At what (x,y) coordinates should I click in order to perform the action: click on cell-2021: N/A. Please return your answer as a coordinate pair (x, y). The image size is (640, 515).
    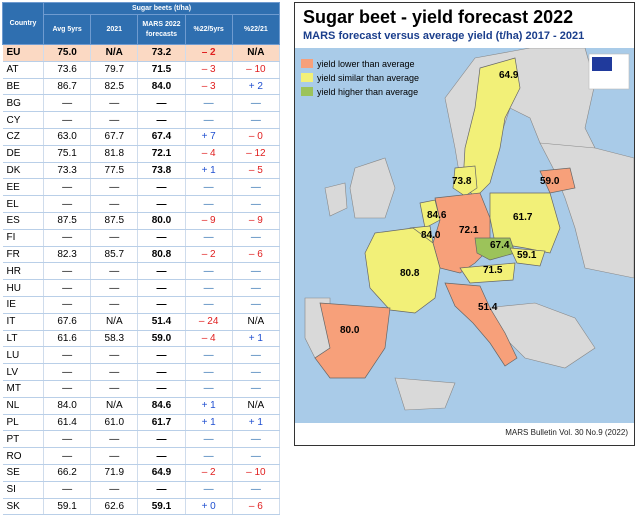
    Looking at the image, I should click on (114, 322).